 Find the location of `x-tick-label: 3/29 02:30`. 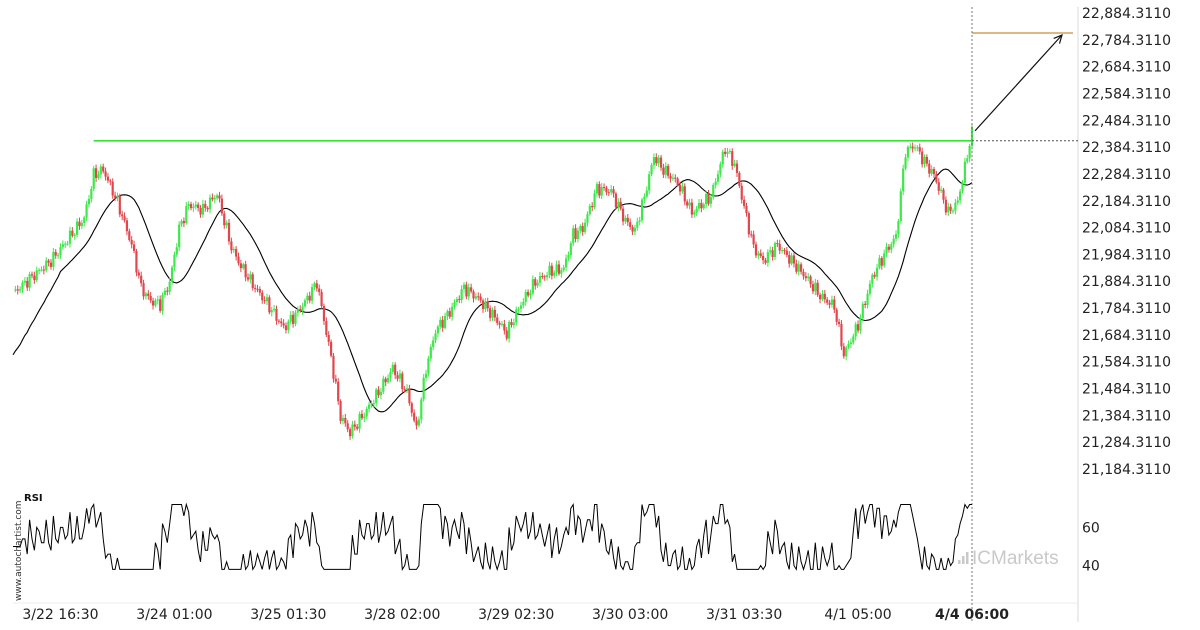

x-tick-label: 3/29 02:30 is located at coordinates (516, 615).